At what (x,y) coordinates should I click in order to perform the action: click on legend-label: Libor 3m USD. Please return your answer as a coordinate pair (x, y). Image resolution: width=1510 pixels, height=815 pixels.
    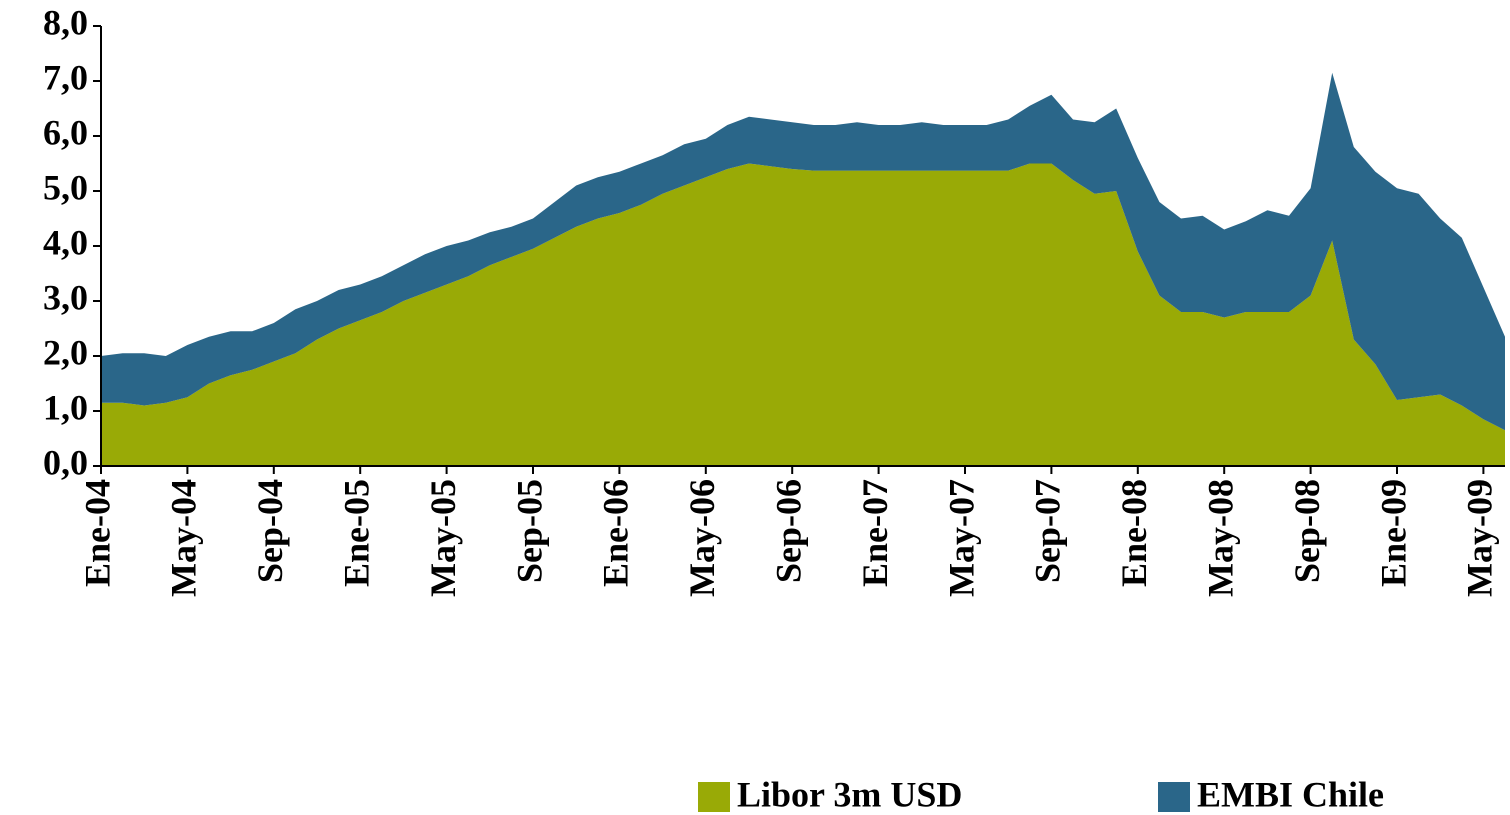
    Looking at the image, I should click on (849, 794).